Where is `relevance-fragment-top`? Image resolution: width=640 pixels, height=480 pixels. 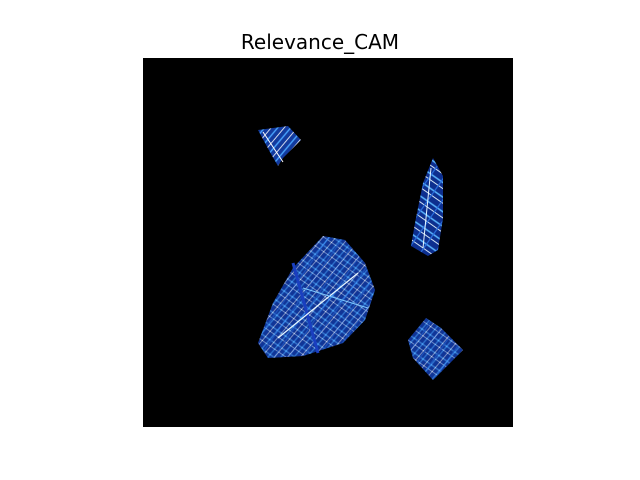
relevance-fragment-top is located at coordinates (279, 146).